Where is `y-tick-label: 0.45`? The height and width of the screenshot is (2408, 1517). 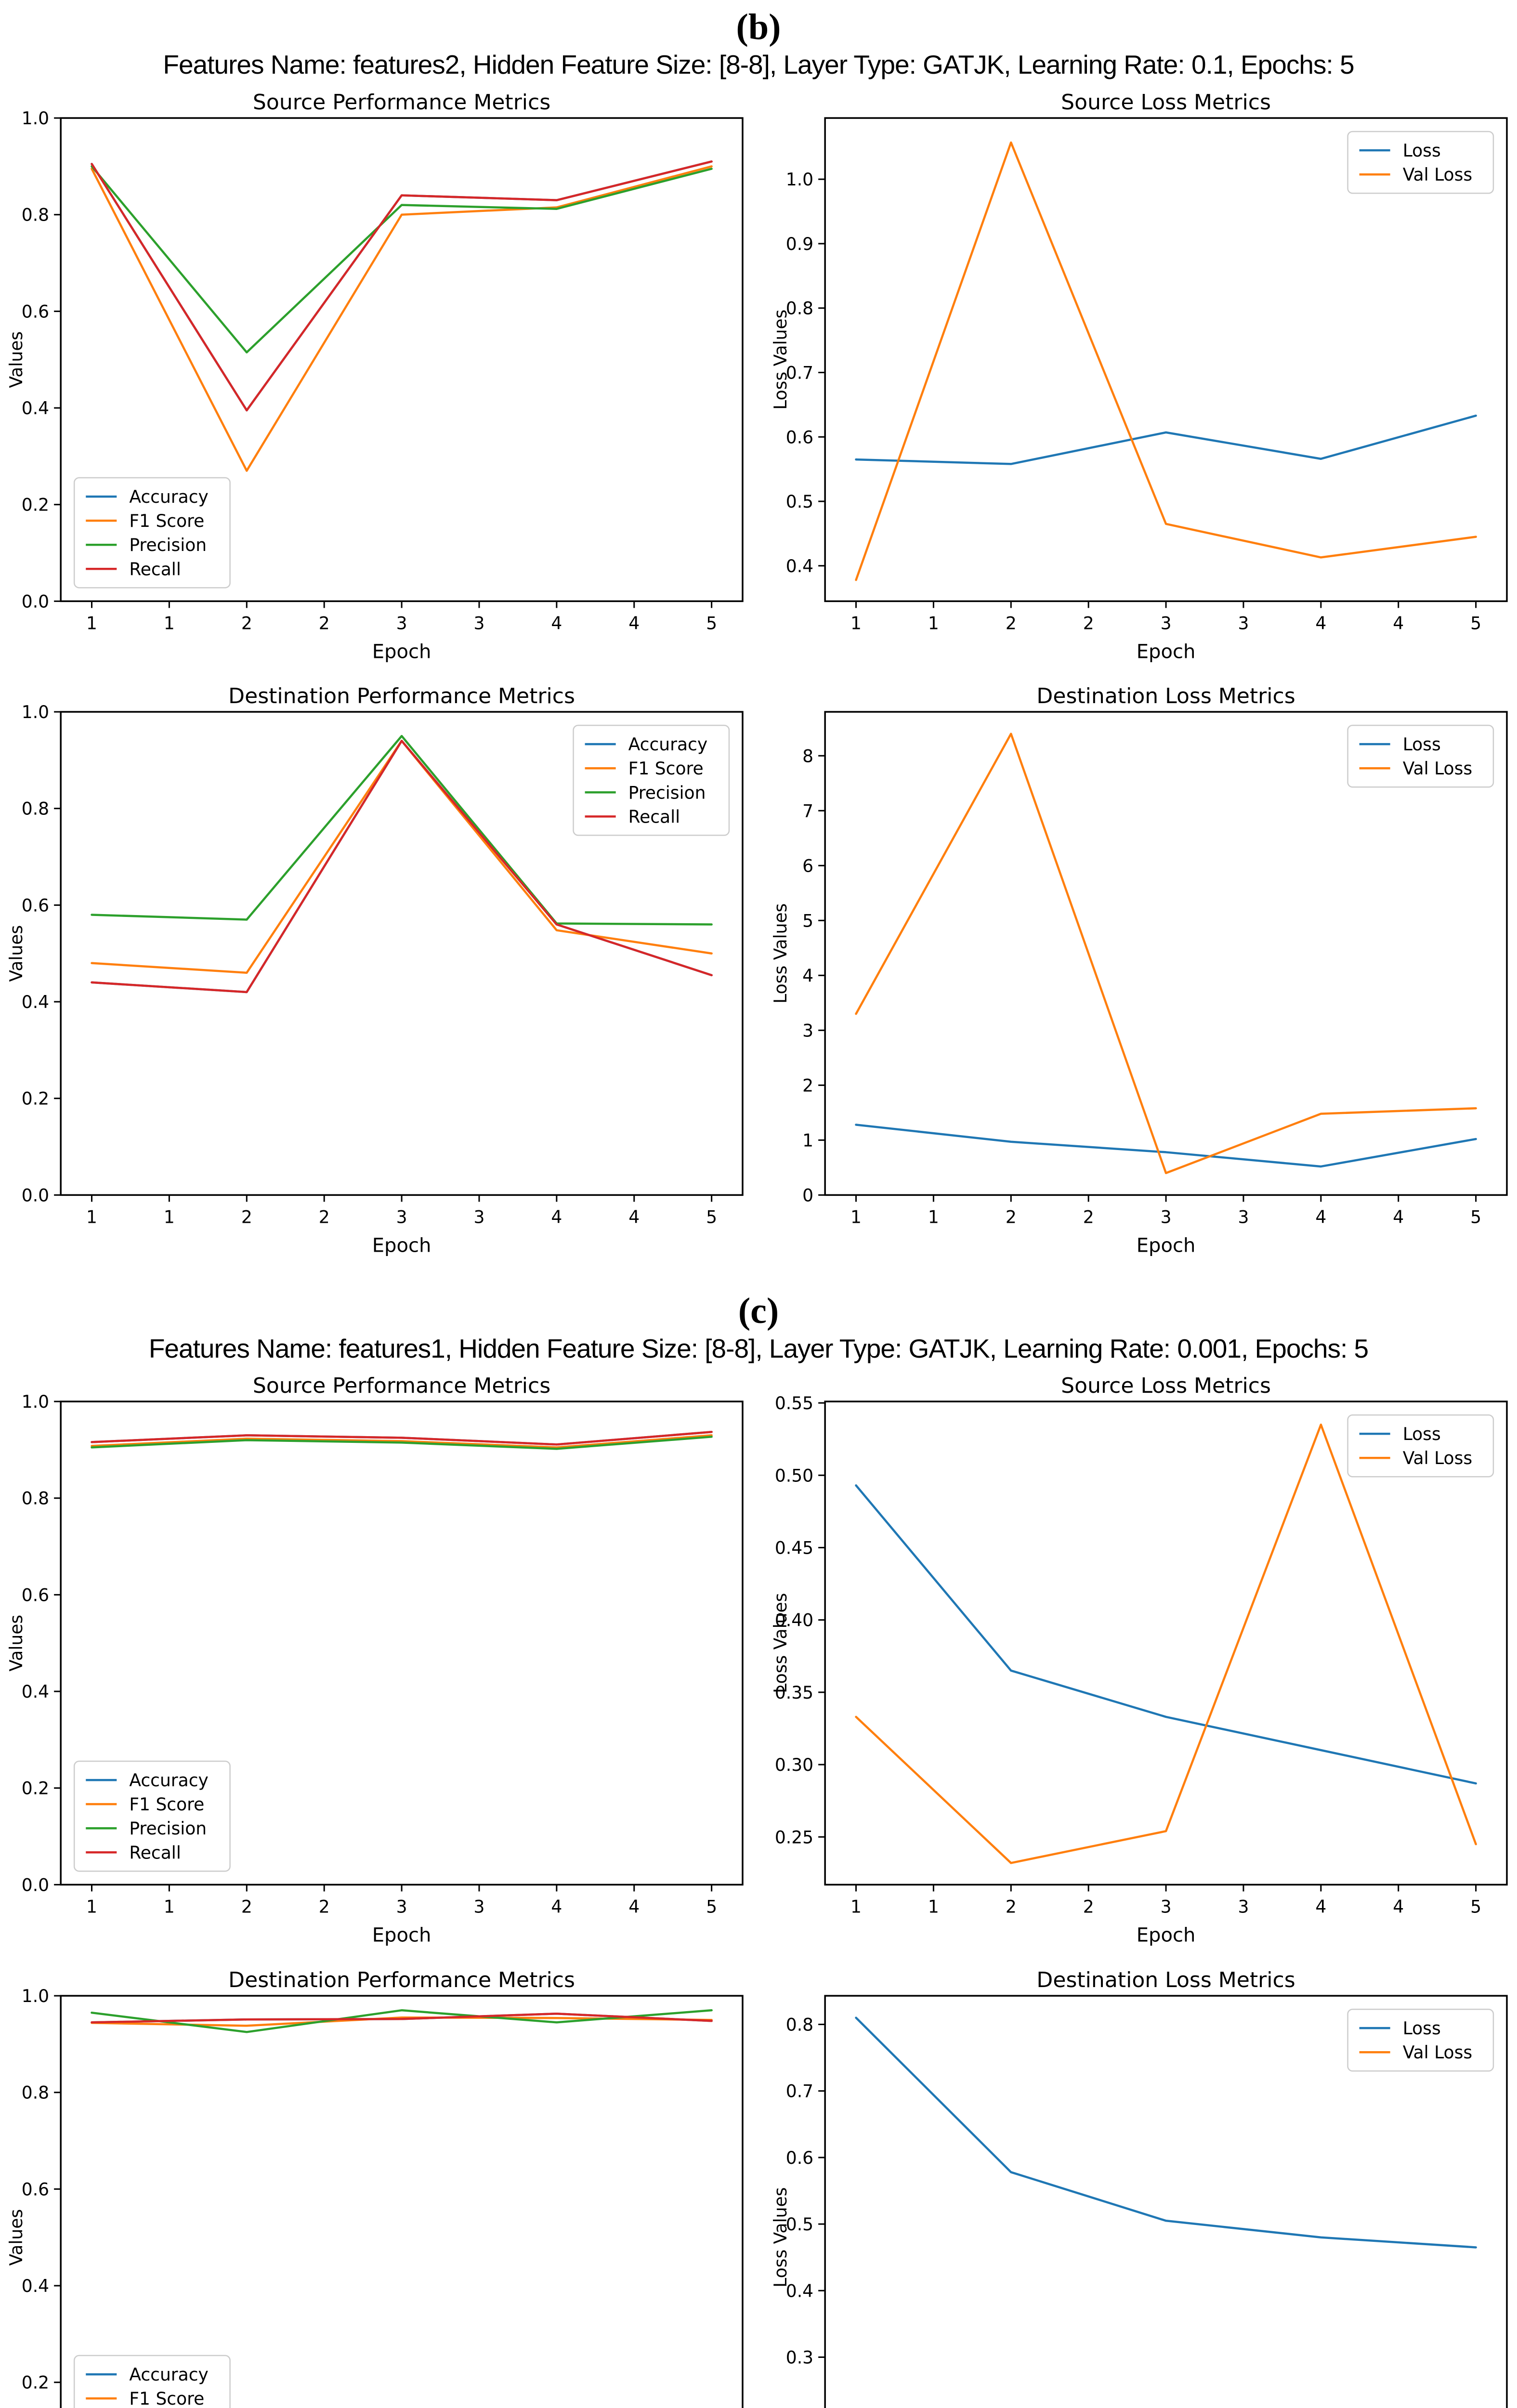
y-tick-label: 0.45 is located at coordinates (794, 1548).